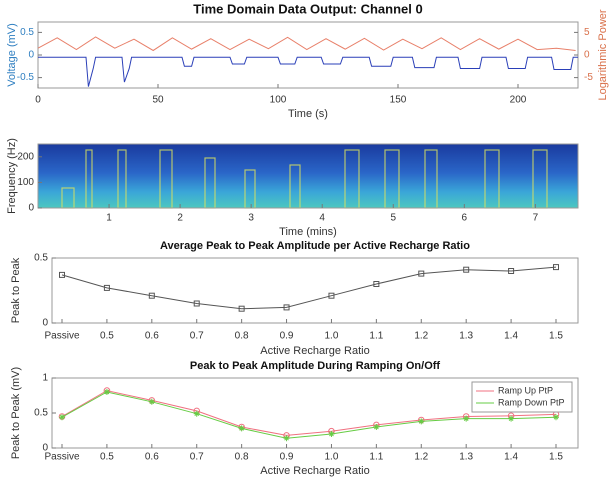 This screenshot has height=481, width=611. I want to click on legend-box, so click(522, 397).